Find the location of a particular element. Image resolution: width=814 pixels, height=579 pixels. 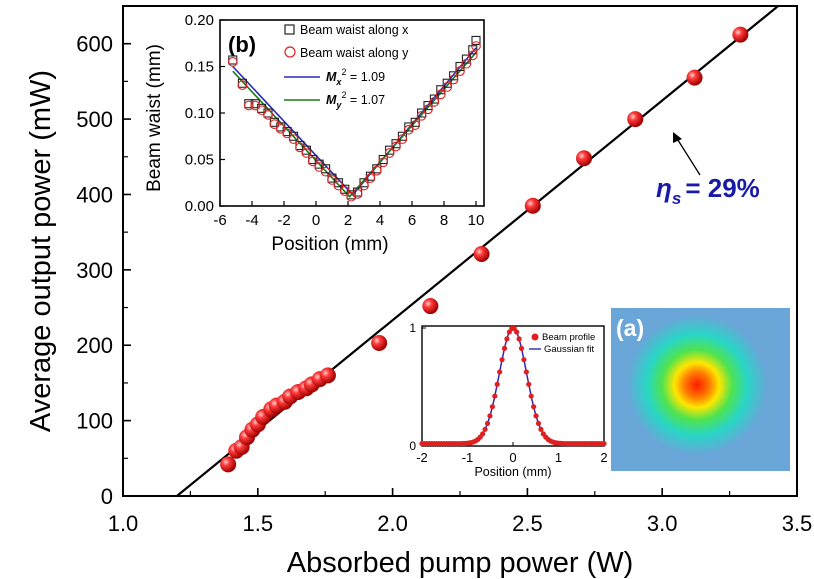

main-x-tick-label: 1.5 is located at coordinates (258, 523).